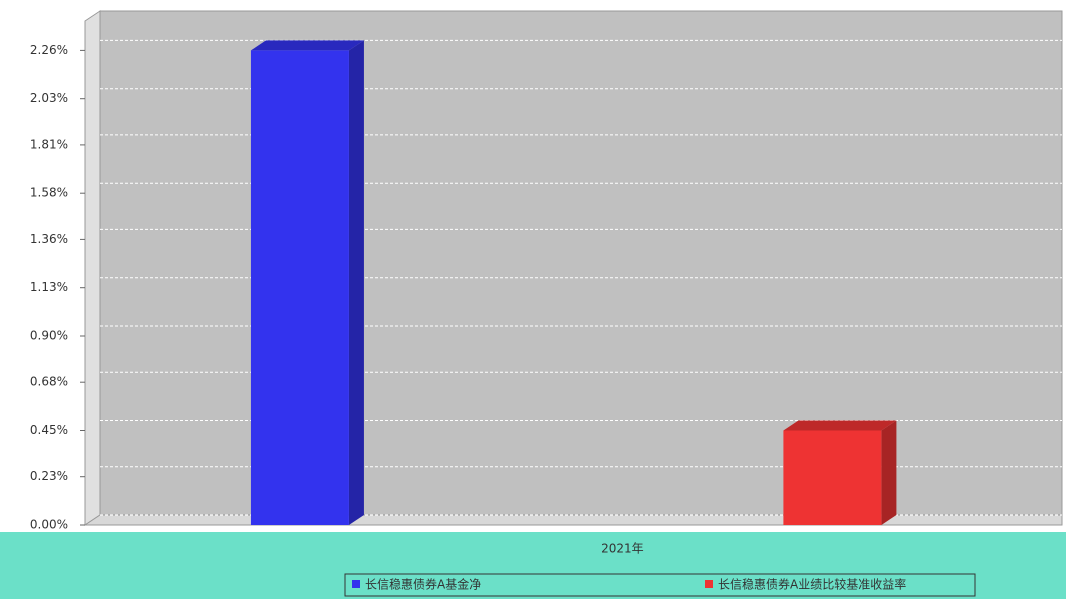 This screenshot has width=1066, height=599. Describe the element at coordinates (423, 584) in the screenshot. I see `legend-label: 长信稳惠债券A基金净` at that location.